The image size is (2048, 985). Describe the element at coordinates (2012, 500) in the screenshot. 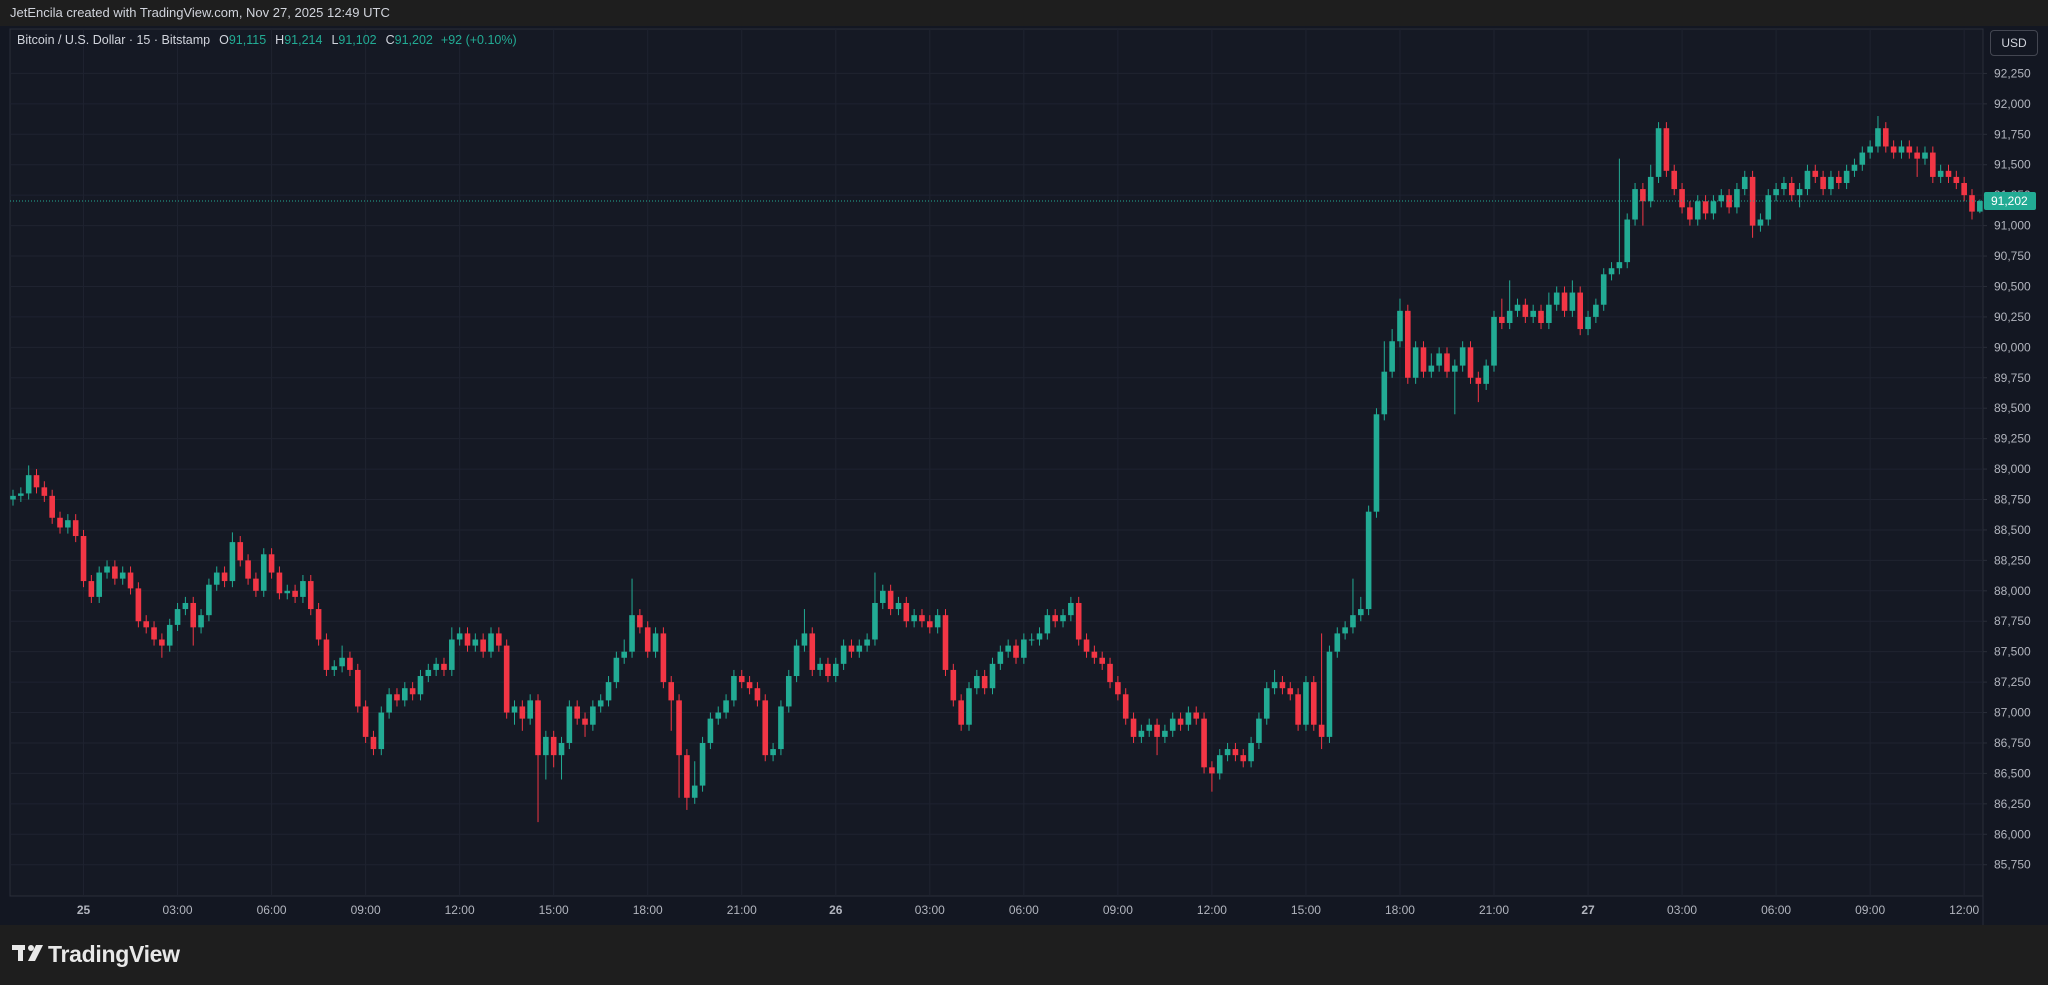

I see `y-tick-label: 88,750` at that location.